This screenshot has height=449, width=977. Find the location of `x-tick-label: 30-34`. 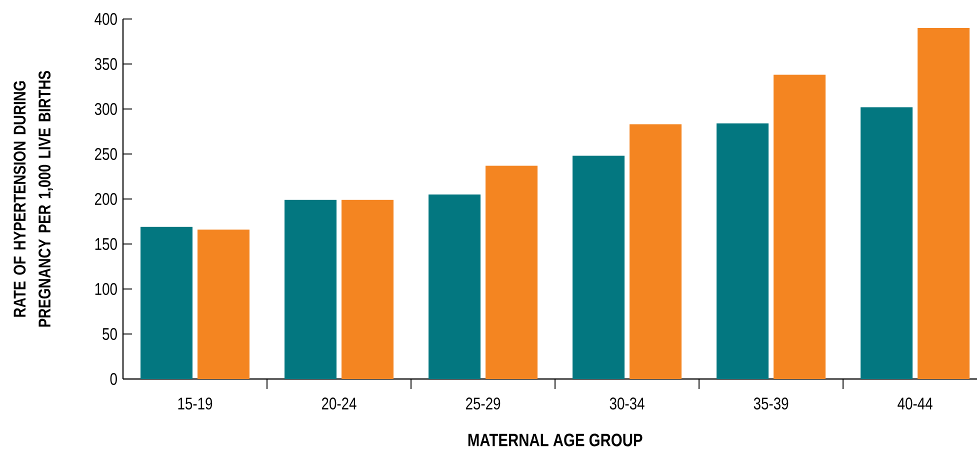

x-tick-label: 30-34 is located at coordinates (627, 404).